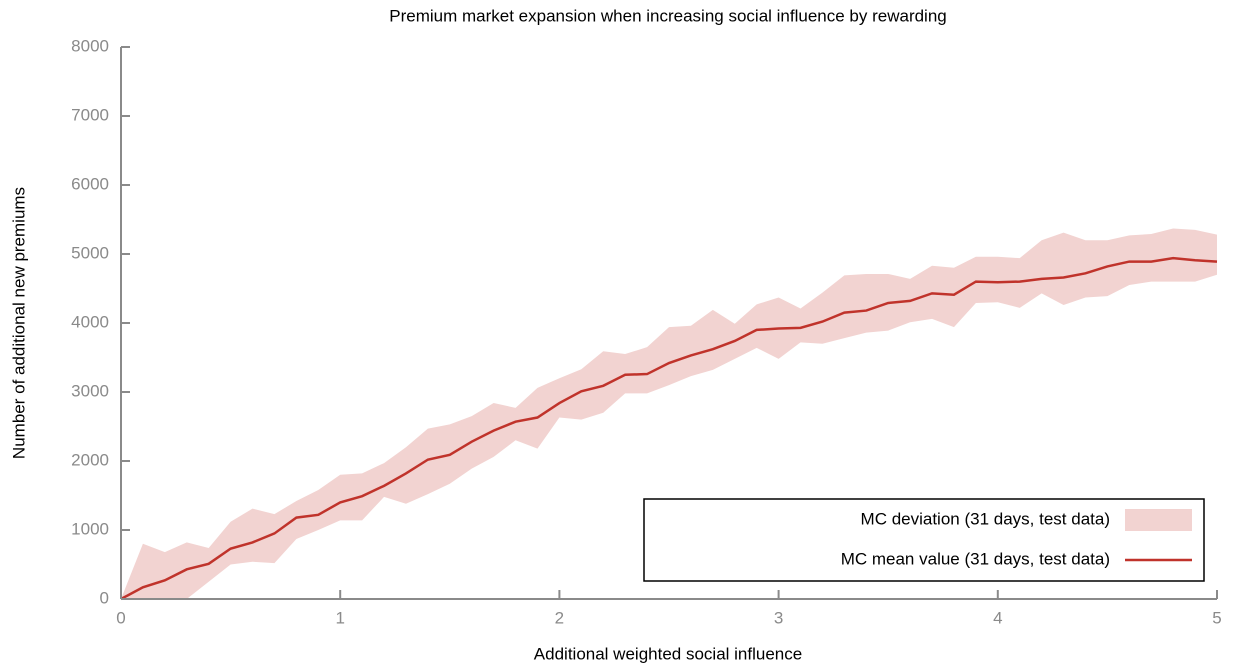 The height and width of the screenshot is (668, 1233). I want to click on y-tick-label: 2000, so click(90, 459).